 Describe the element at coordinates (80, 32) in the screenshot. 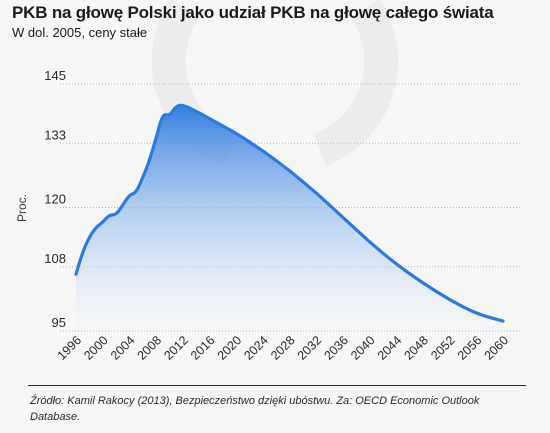

I see `chart-subtitle: W dol. 2005, ceny stałe` at that location.